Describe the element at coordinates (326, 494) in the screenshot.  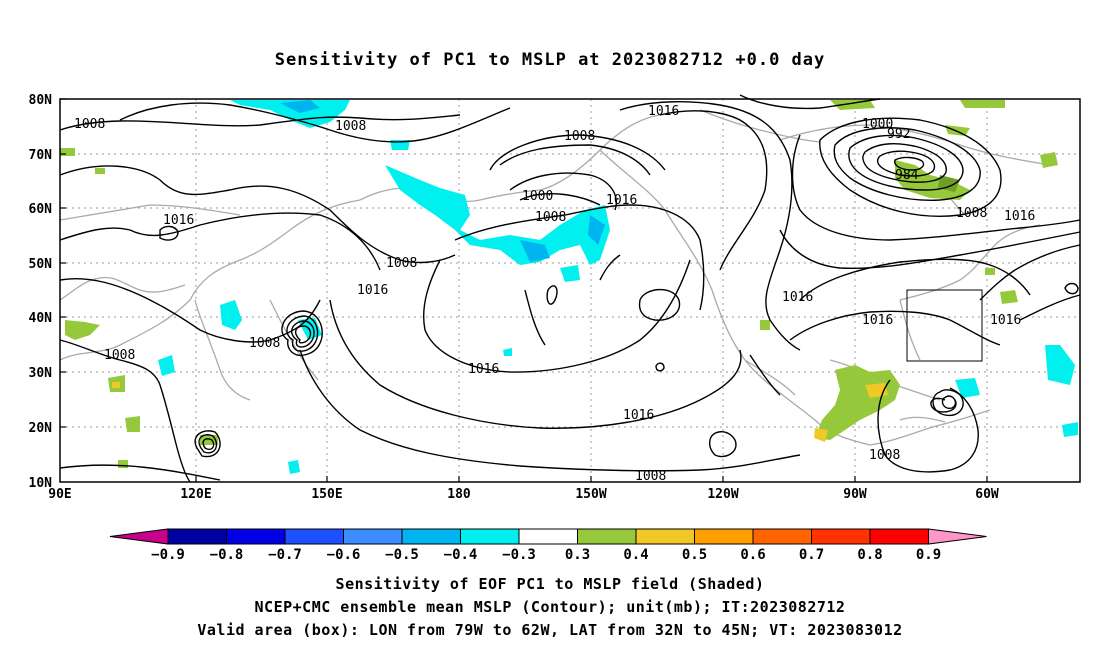
I see `lon-label: 150E` at that location.